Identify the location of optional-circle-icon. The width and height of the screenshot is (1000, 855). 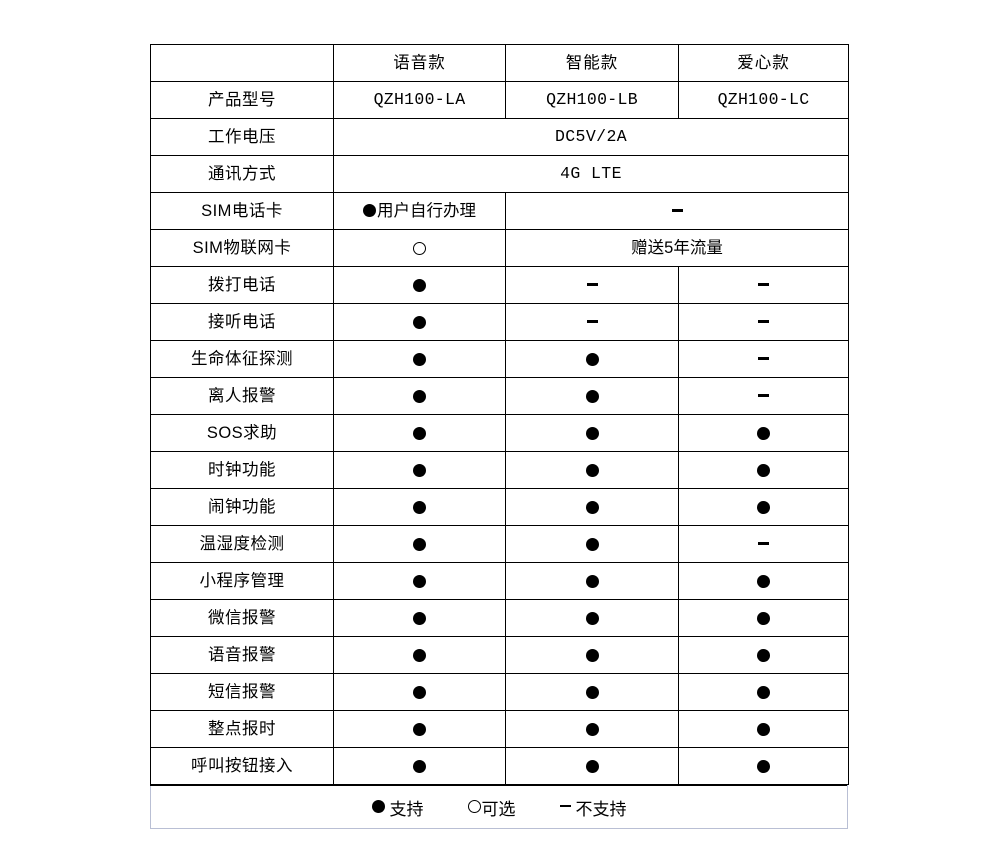
(419, 249).